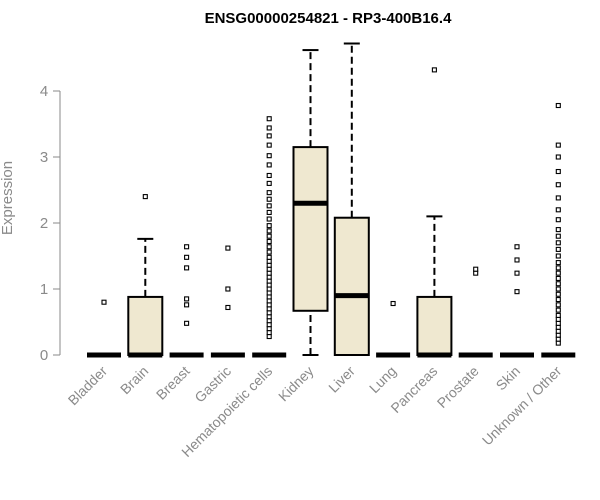  What do you see at coordinates (173, 383) in the screenshot?
I see `x-tick-label-2: Breast` at bounding box center [173, 383].